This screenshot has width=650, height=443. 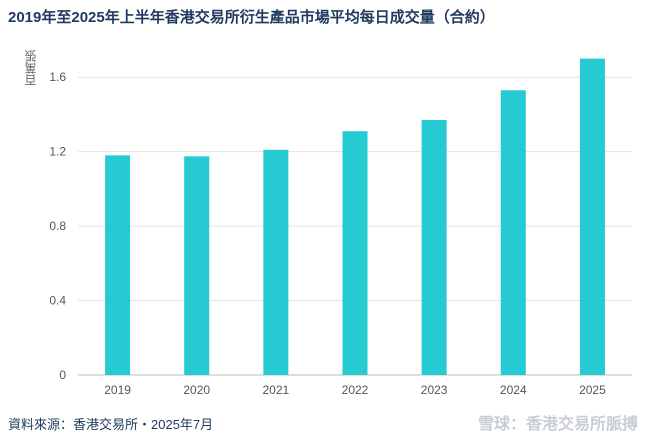 What do you see at coordinates (62, 375) in the screenshot?
I see `y-tick-label: 0` at bounding box center [62, 375].